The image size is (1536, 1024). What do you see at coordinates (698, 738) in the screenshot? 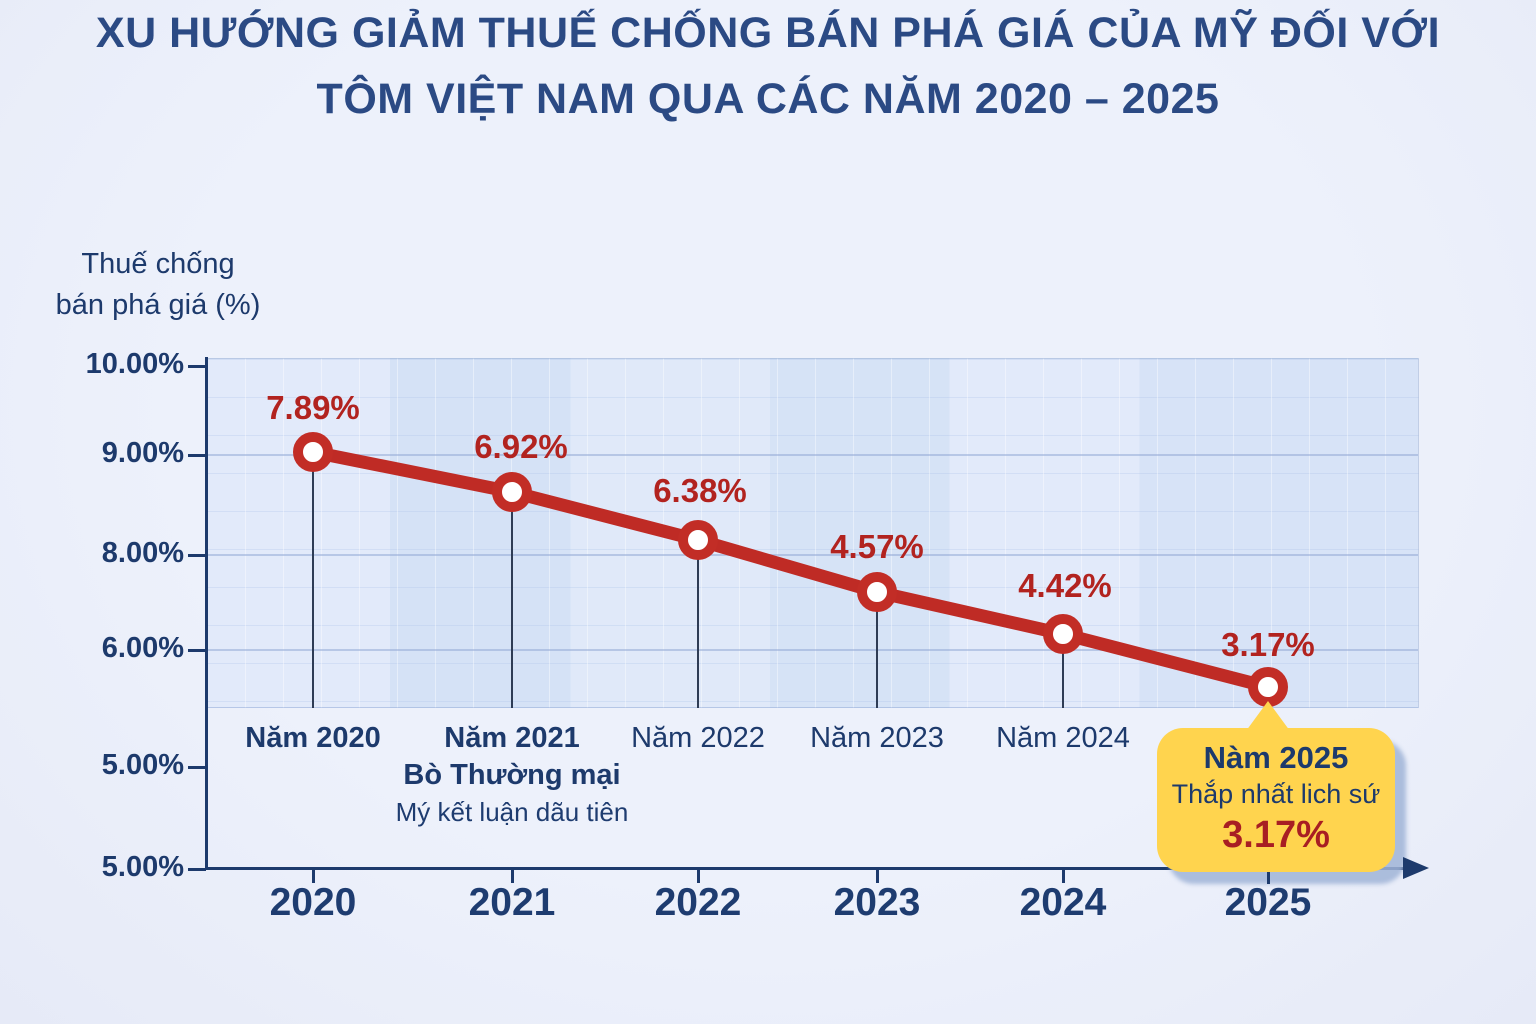
I see `point-label-nam-2022: Năm 2022` at bounding box center [698, 738].